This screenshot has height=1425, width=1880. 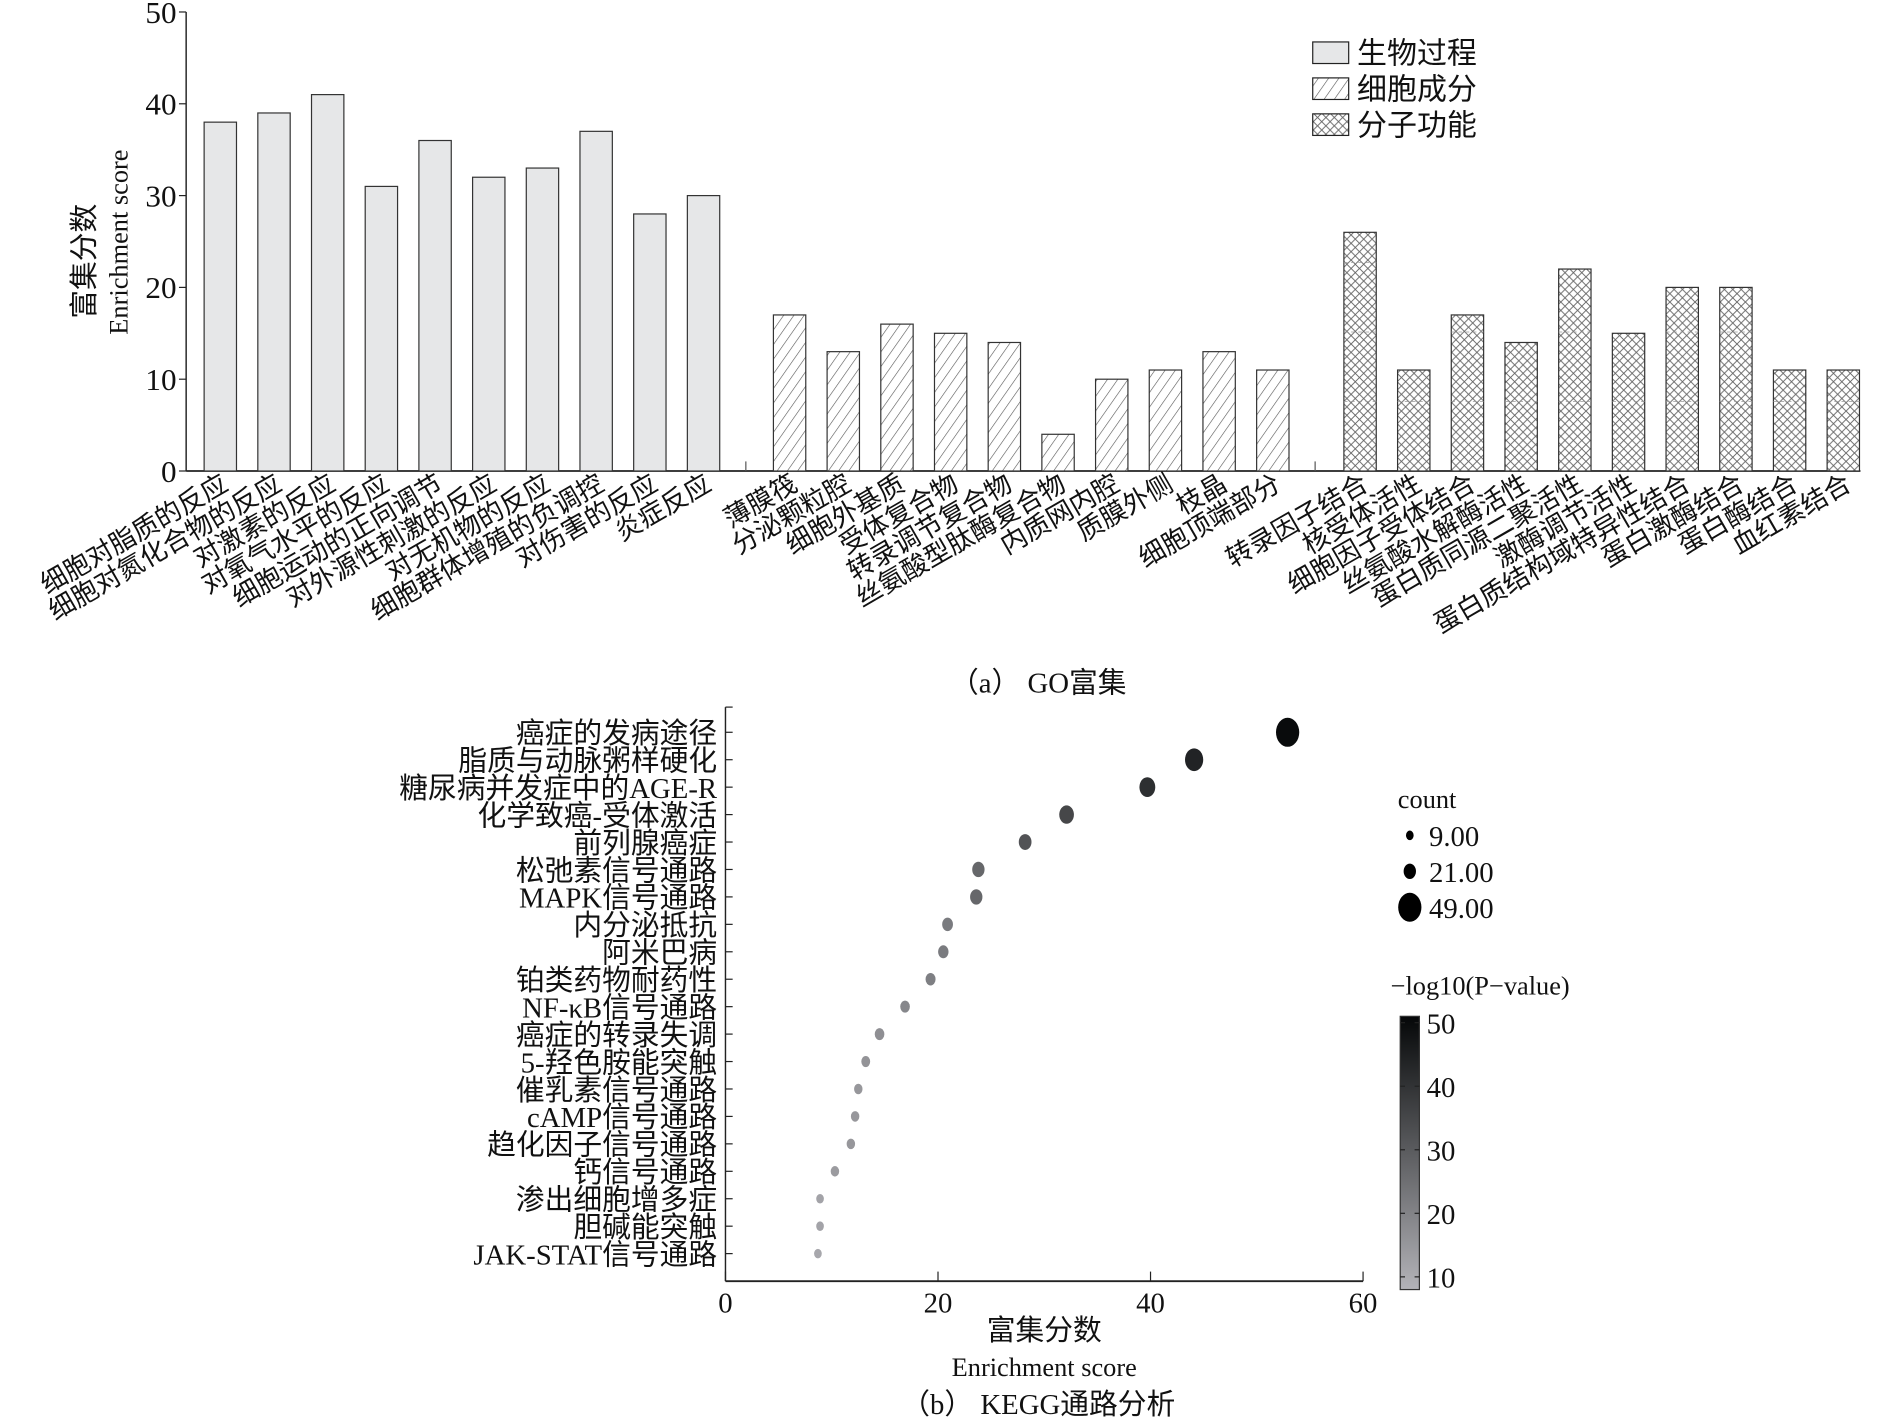 I want to click on x-axis-label-cn: 富集分数, so click(x=1044, y=1331).